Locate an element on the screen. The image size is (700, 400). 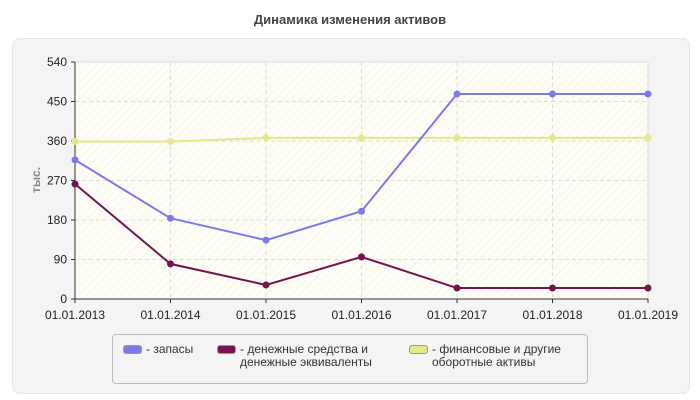
x-tick-label: 01.01.2017 is located at coordinates (457, 315).